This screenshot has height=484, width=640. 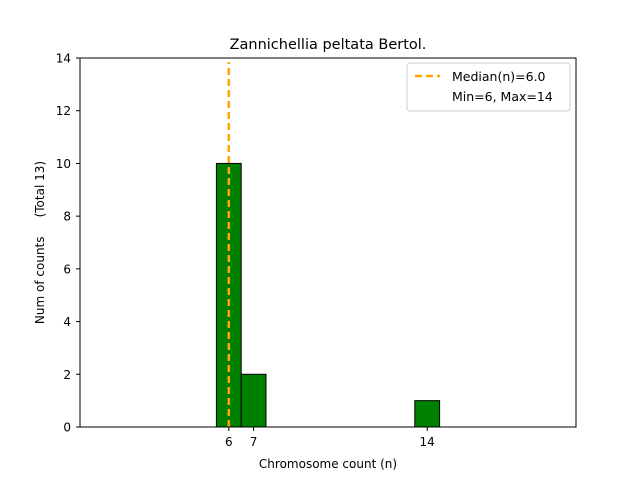 I want to click on legend-minmax-label: Min=6, Max=14, so click(x=502, y=96).